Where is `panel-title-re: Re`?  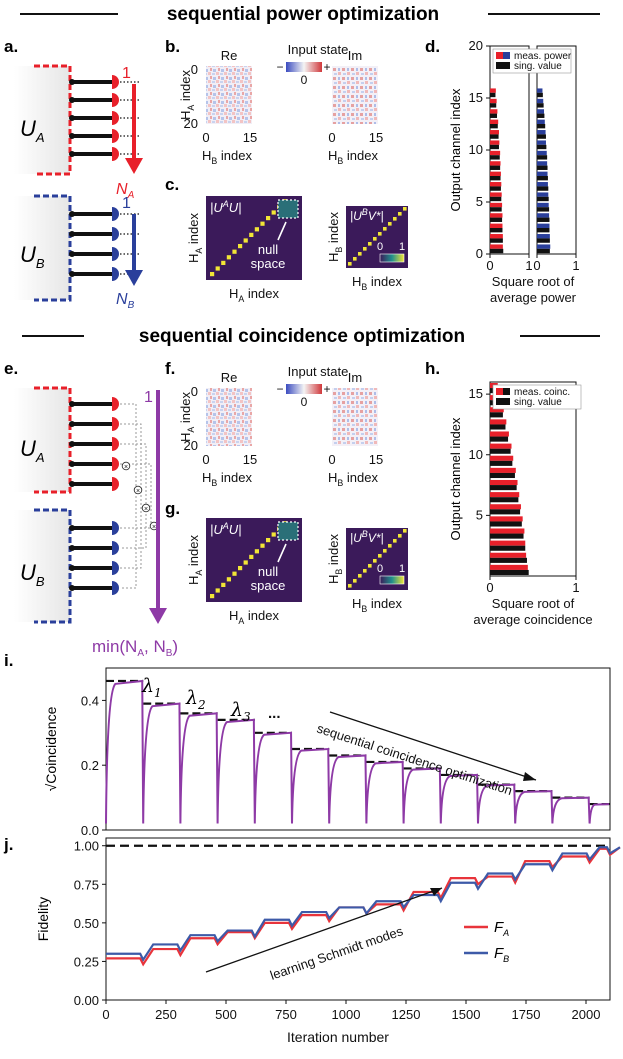
panel-title-re: Re is located at coordinates (229, 377).